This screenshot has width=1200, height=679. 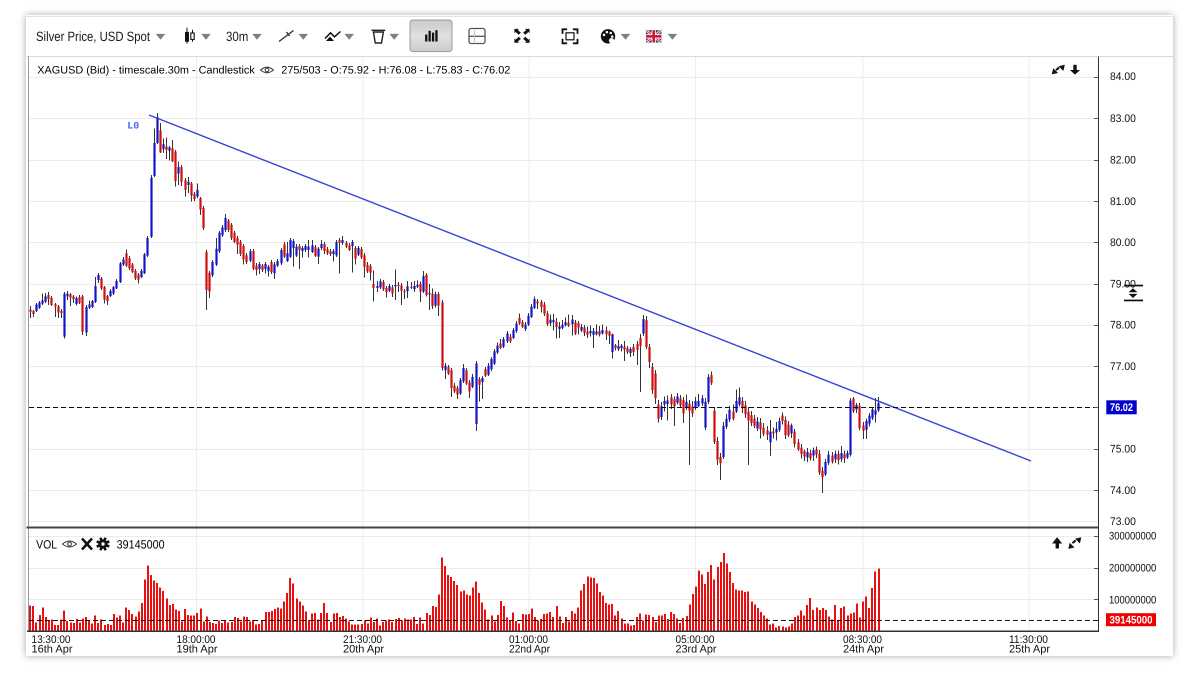 What do you see at coordinates (93, 36) in the screenshot?
I see `svg-text: Silver Price, USD Spot` at bounding box center [93, 36].